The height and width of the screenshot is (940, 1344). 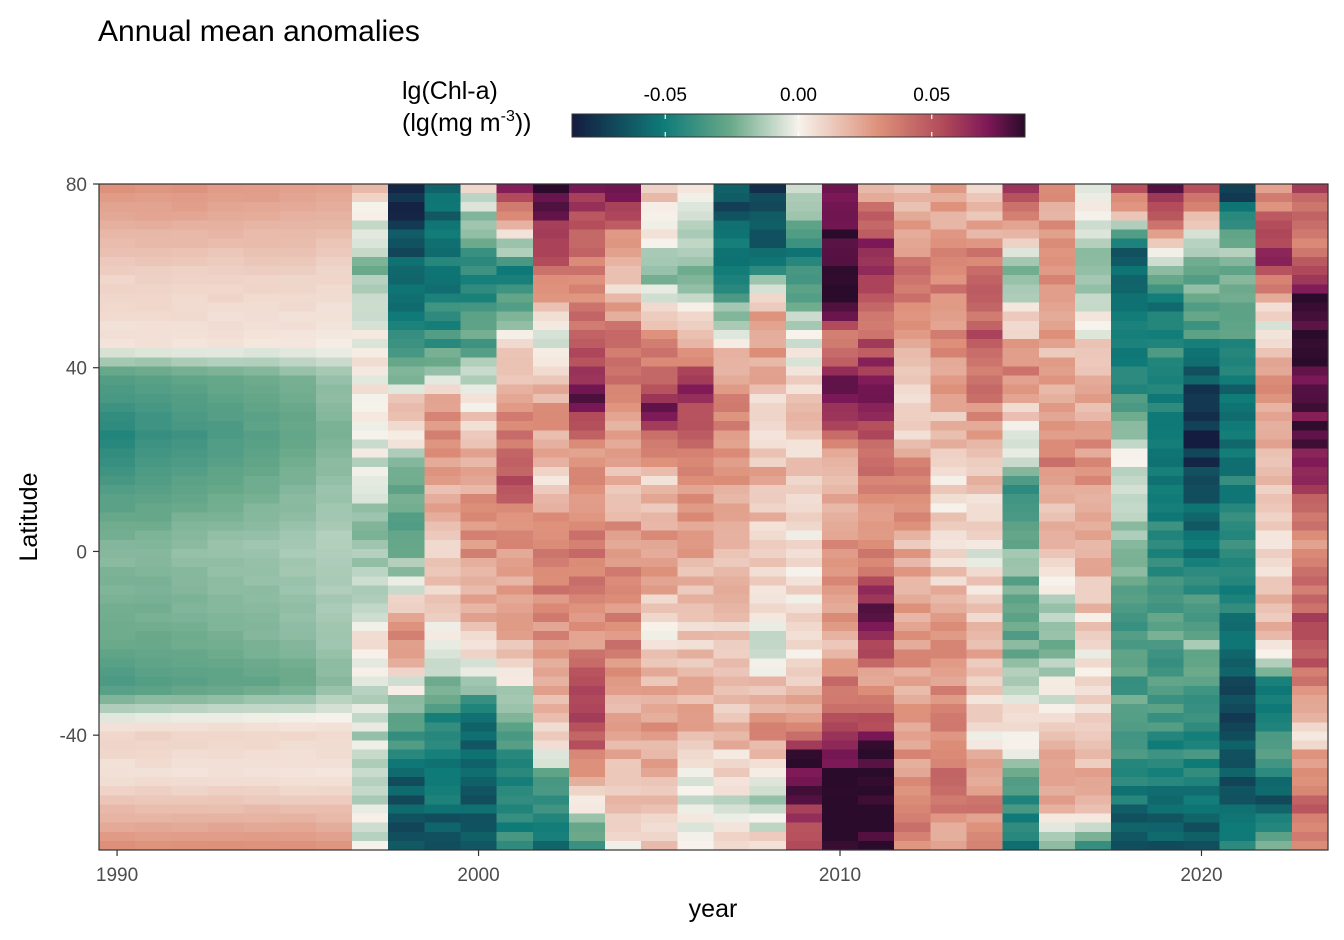 What do you see at coordinates (931, 95) in the screenshot?
I see `legend-tick-label: 0.05` at bounding box center [931, 95].